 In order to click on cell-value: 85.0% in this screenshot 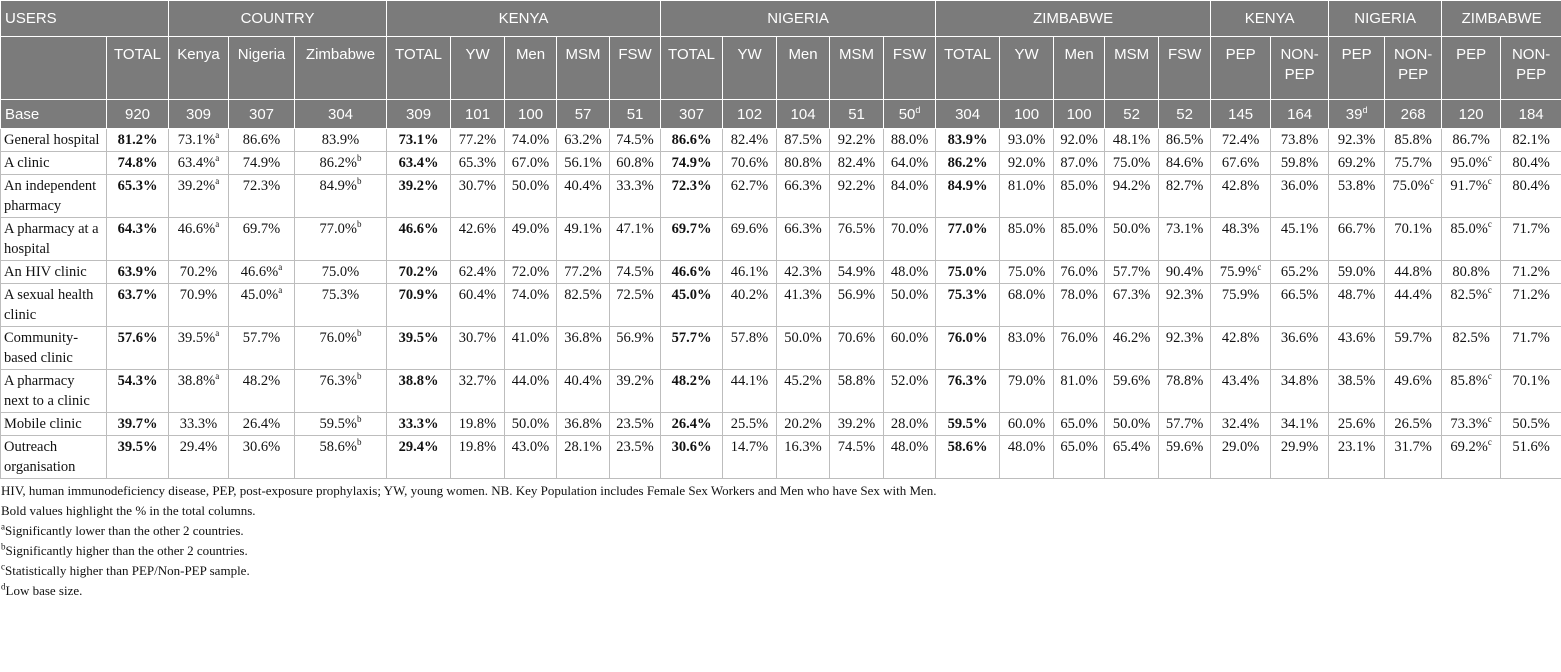, I will do `click(1469, 229)`.